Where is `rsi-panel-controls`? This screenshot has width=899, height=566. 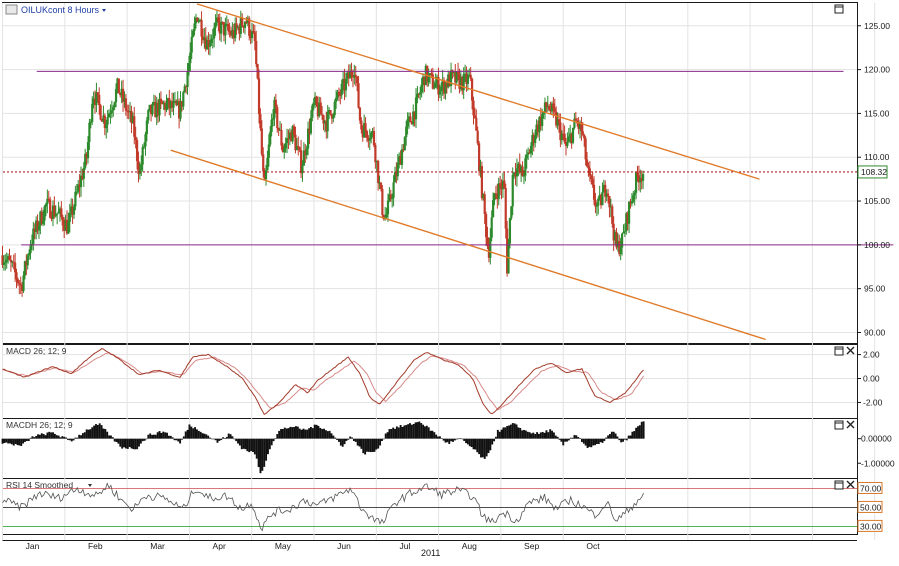 rsi-panel-controls is located at coordinates (844, 485).